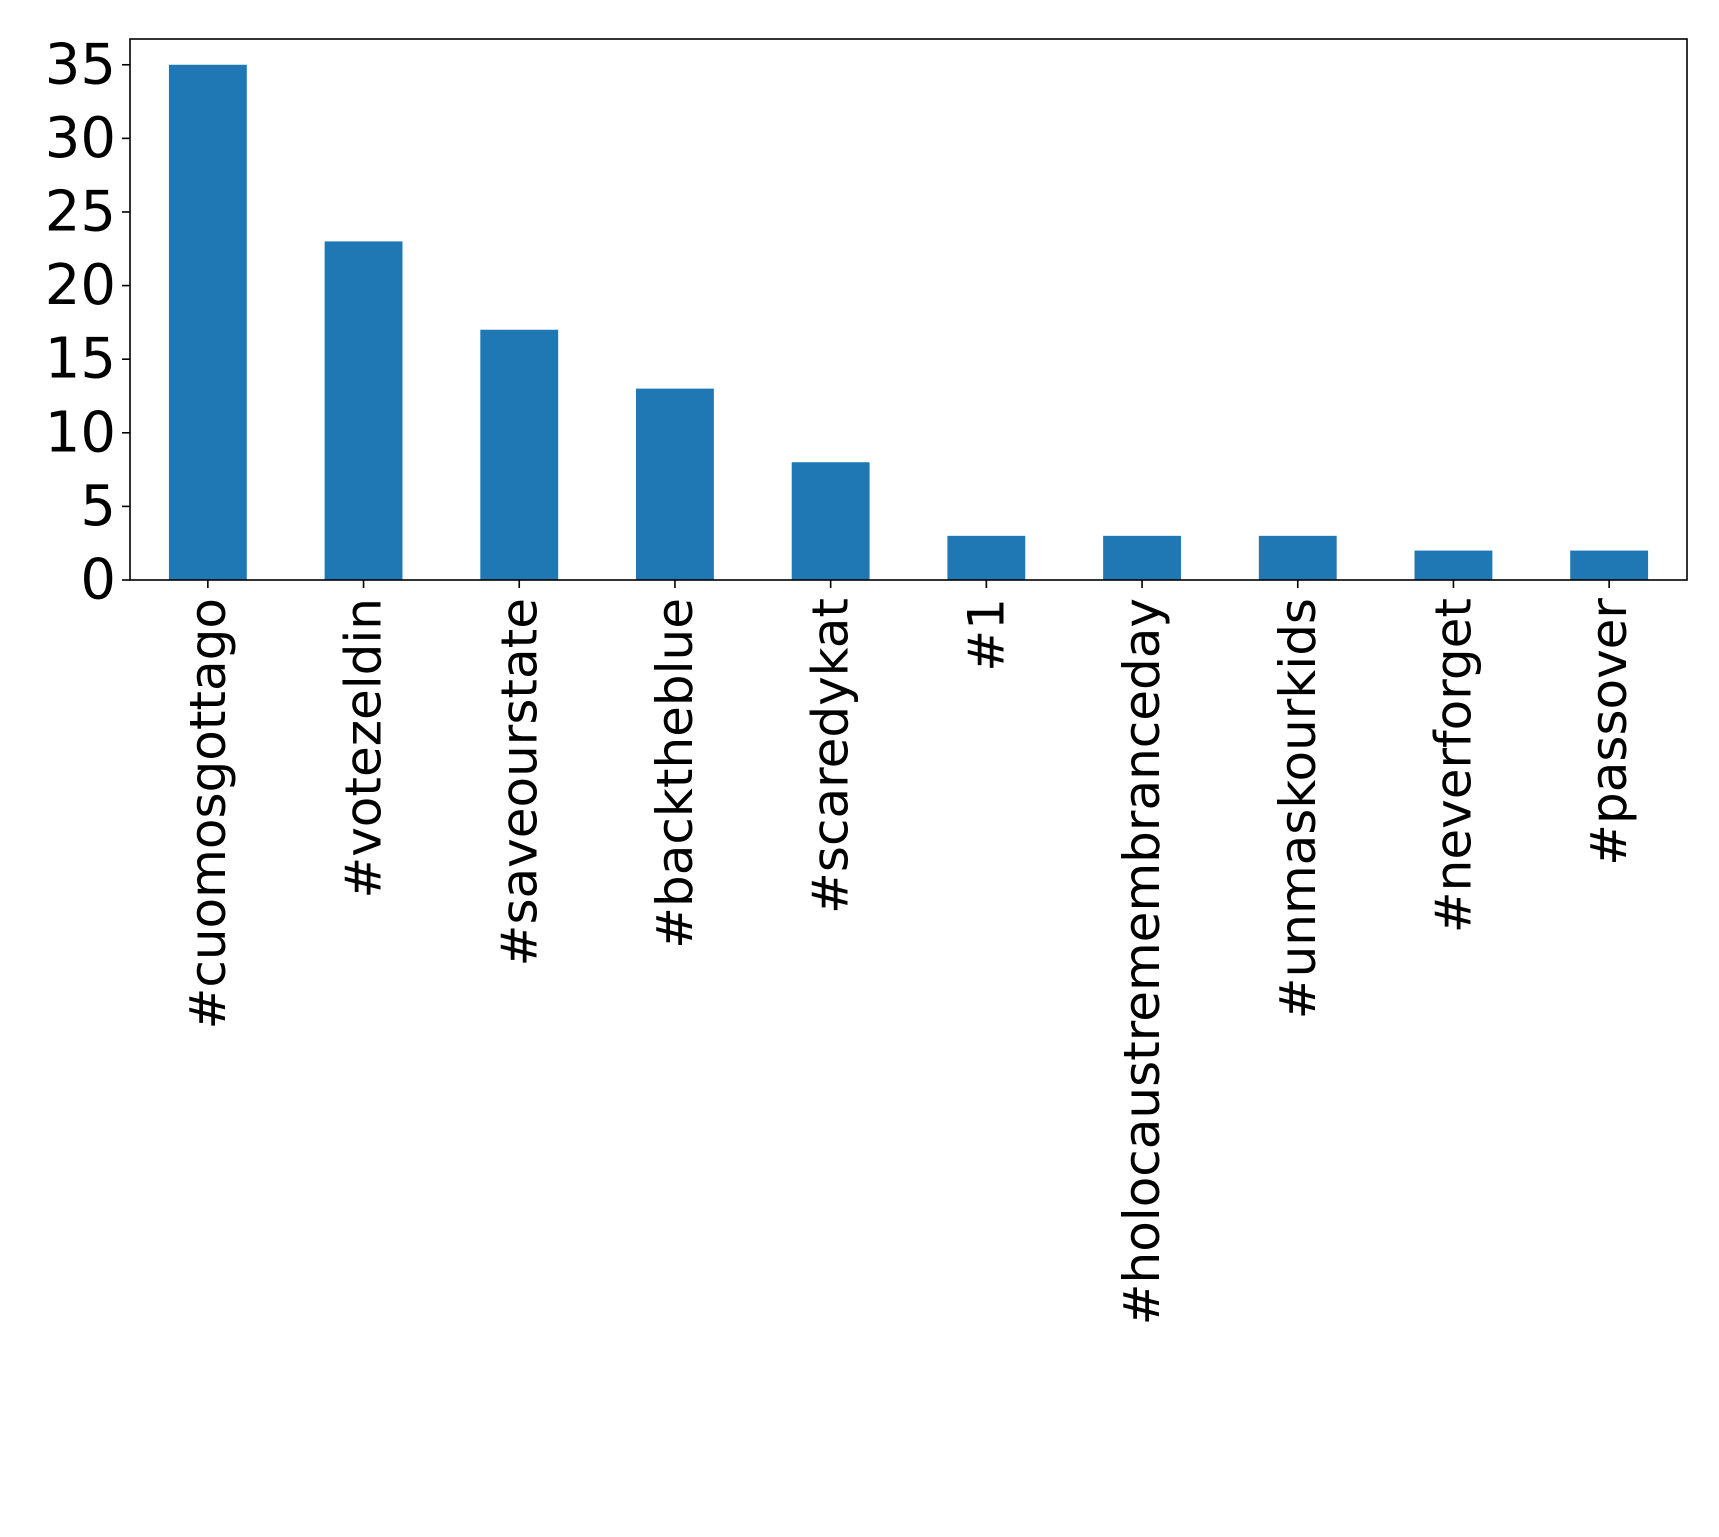  What do you see at coordinates (364, 748) in the screenshot?
I see `x-tick-label: #votezeldin` at bounding box center [364, 748].